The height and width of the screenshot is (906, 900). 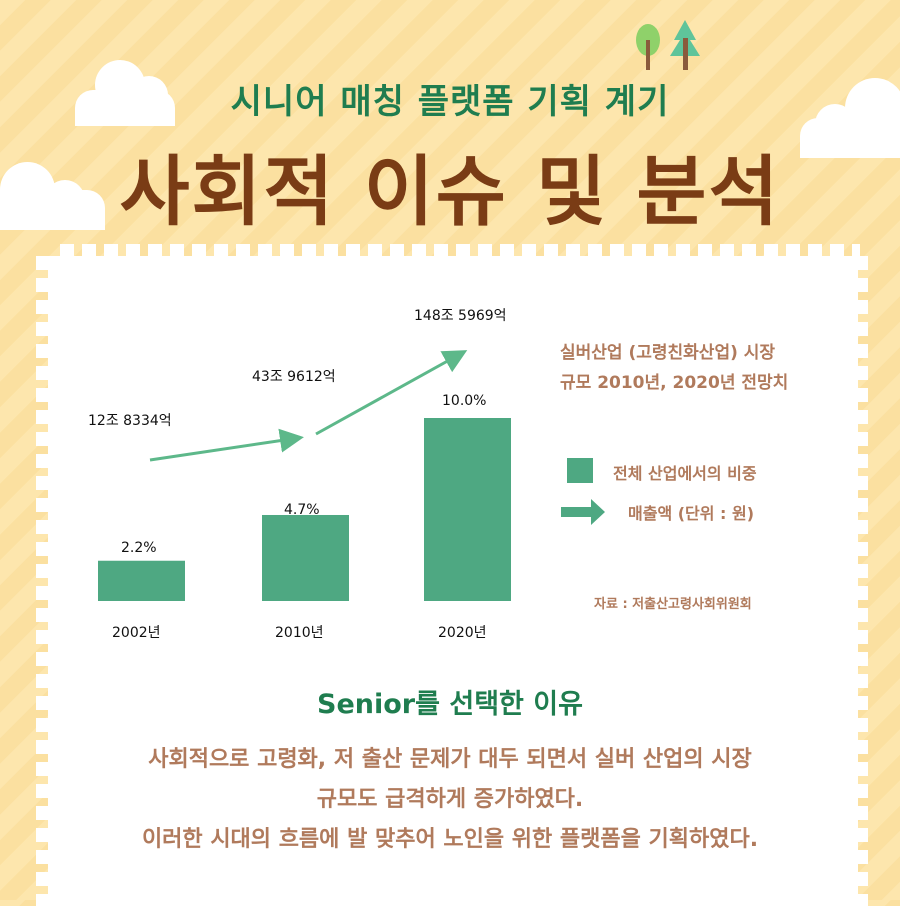 What do you see at coordinates (299, 633) in the screenshot?
I see `x-tick-label: 2010년` at bounding box center [299, 633].